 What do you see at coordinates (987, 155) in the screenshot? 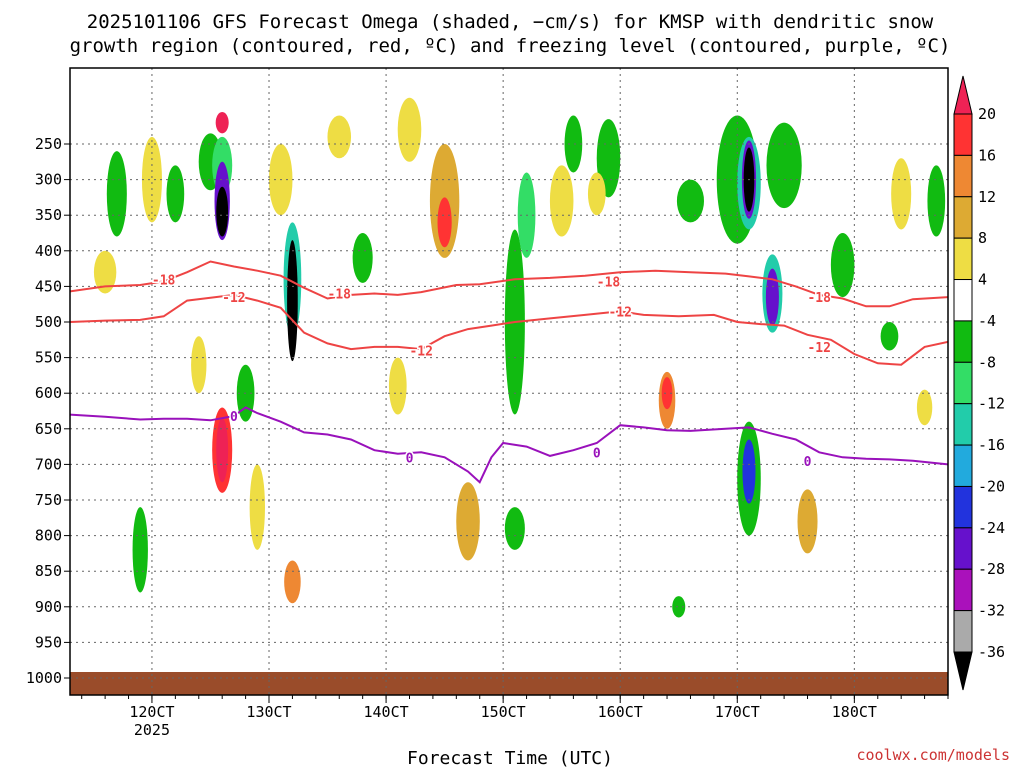
I see `colorbar-label-1: 16` at bounding box center [987, 155].